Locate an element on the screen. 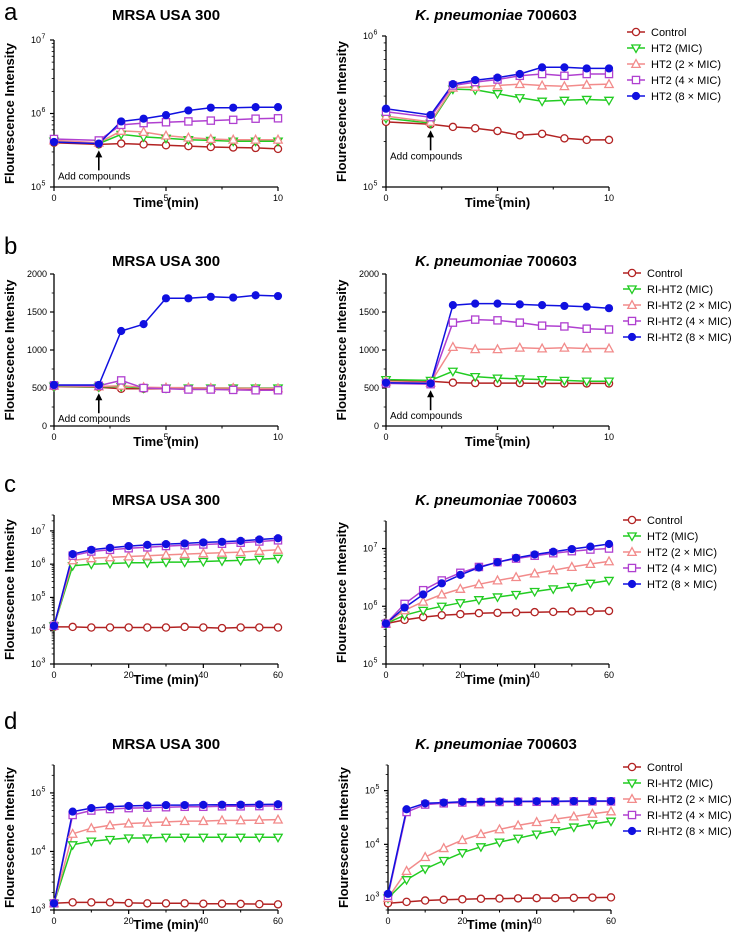 The width and height of the screenshot is (750, 951). legend-label: RI-HT2 (8 × MIC) is located at coordinates (689, 832).